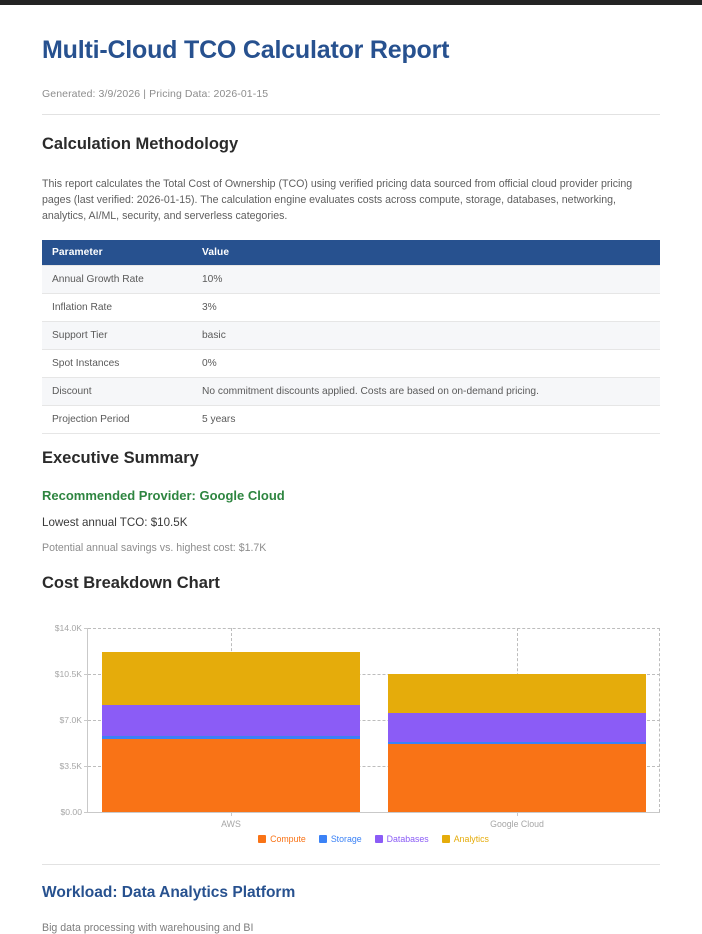 The width and height of the screenshot is (702, 934). I want to click on legend-label: Databases, so click(407, 839).